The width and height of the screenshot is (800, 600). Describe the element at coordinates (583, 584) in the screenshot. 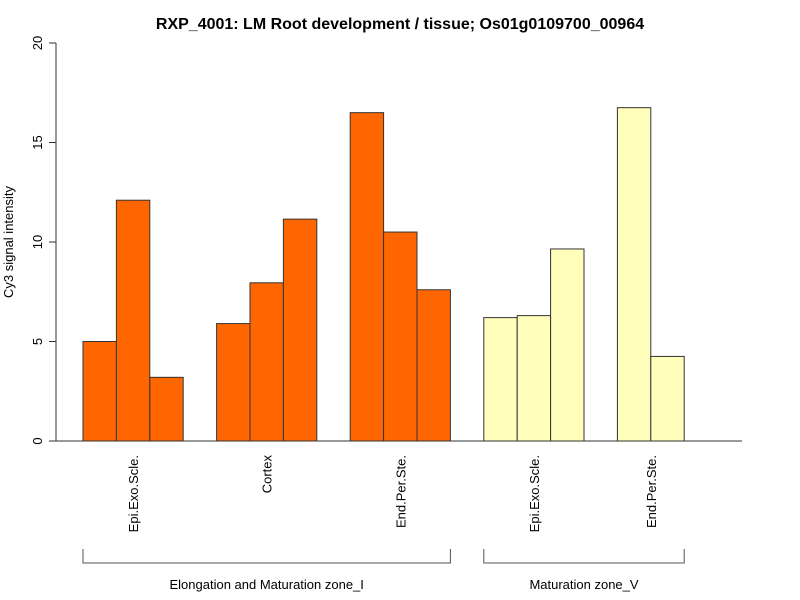

I see `group-label: Maturation zone_V` at that location.